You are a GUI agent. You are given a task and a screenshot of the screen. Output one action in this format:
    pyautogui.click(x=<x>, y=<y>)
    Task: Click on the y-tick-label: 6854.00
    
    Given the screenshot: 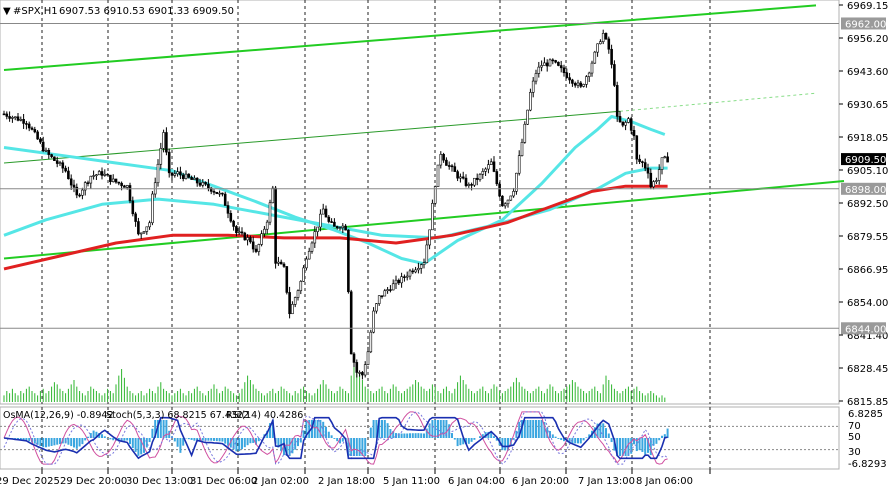 What is the action you would take?
    pyautogui.click(x=867, y=303)
    